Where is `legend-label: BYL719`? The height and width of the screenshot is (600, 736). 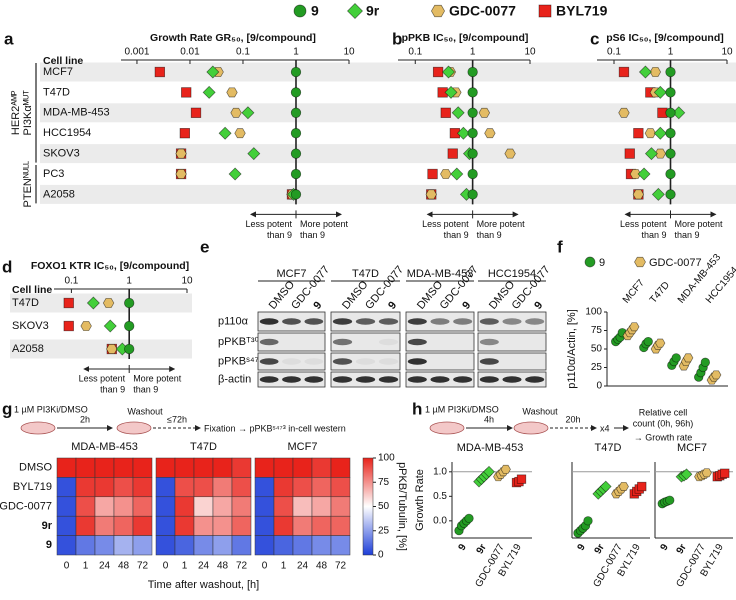 legend-label: BYL719 is located at coordinates (582, 11).